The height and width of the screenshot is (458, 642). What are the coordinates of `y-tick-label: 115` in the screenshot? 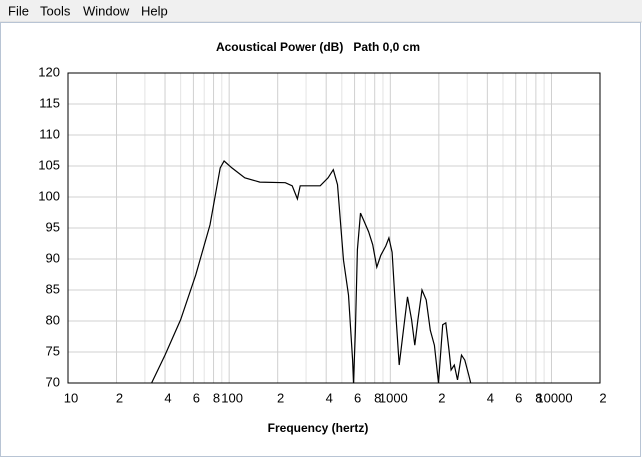 It's located at (49, 102).